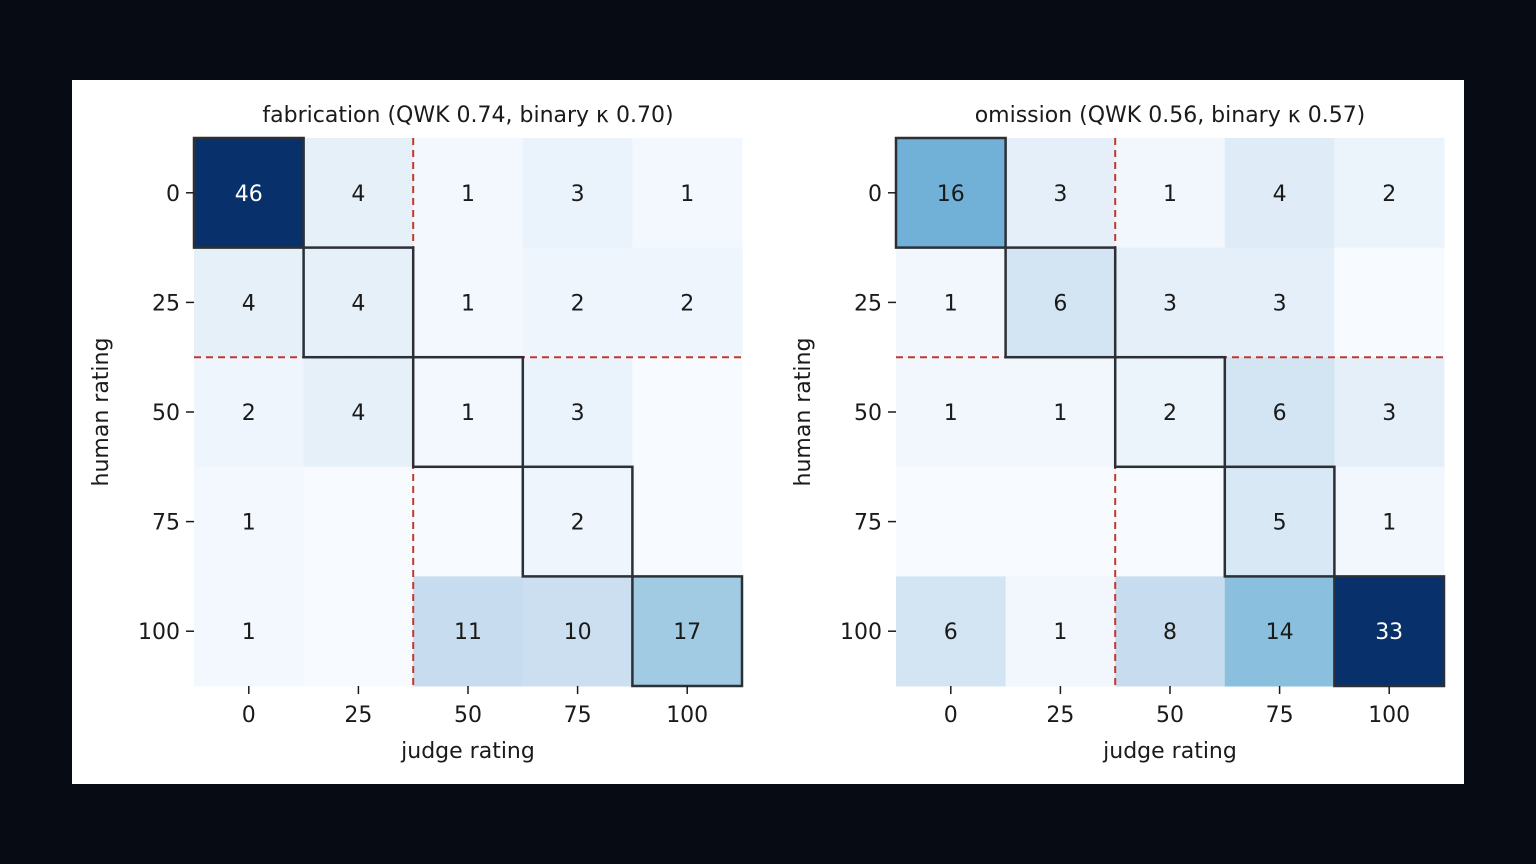  I want to click on cell-value-label: 16, so click(951, 194).